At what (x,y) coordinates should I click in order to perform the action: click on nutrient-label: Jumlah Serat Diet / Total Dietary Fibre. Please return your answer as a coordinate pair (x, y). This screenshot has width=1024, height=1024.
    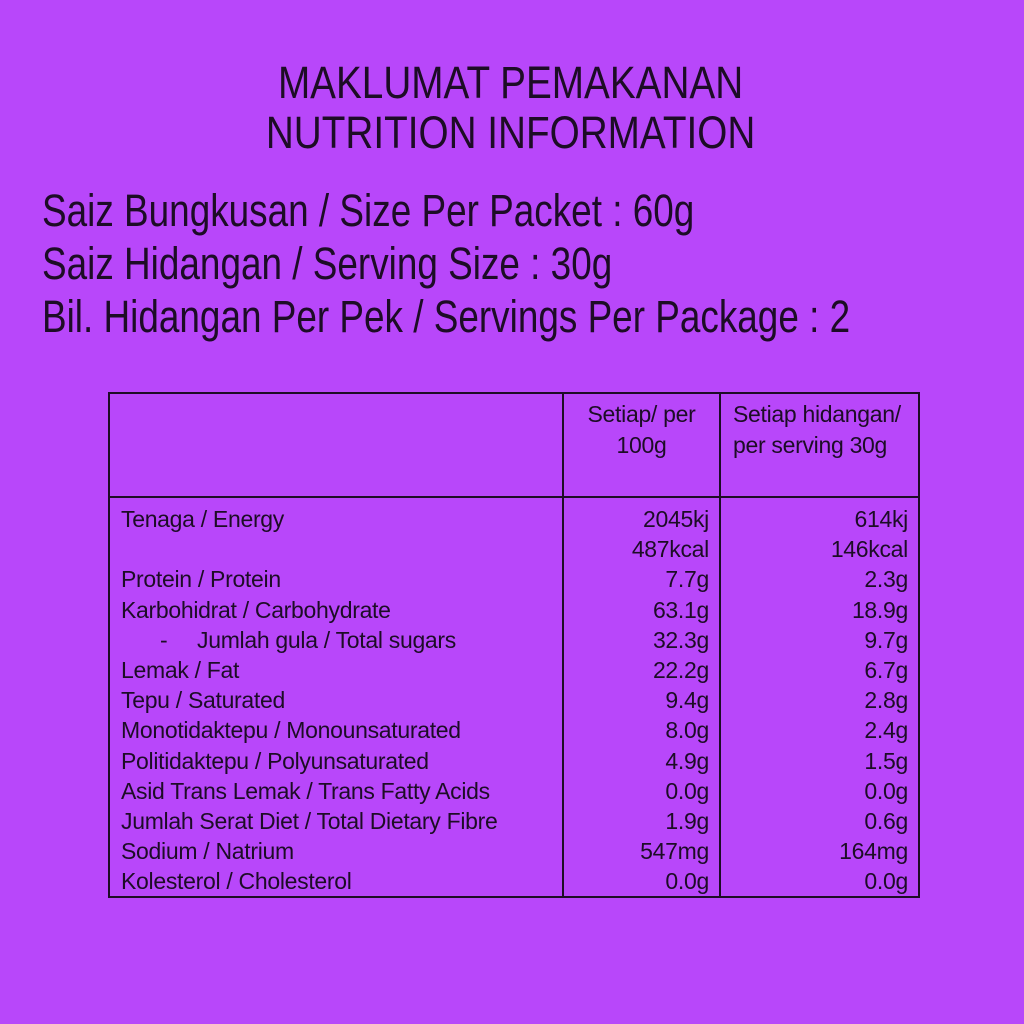
    Looking at the image, I should click on (309, 820).